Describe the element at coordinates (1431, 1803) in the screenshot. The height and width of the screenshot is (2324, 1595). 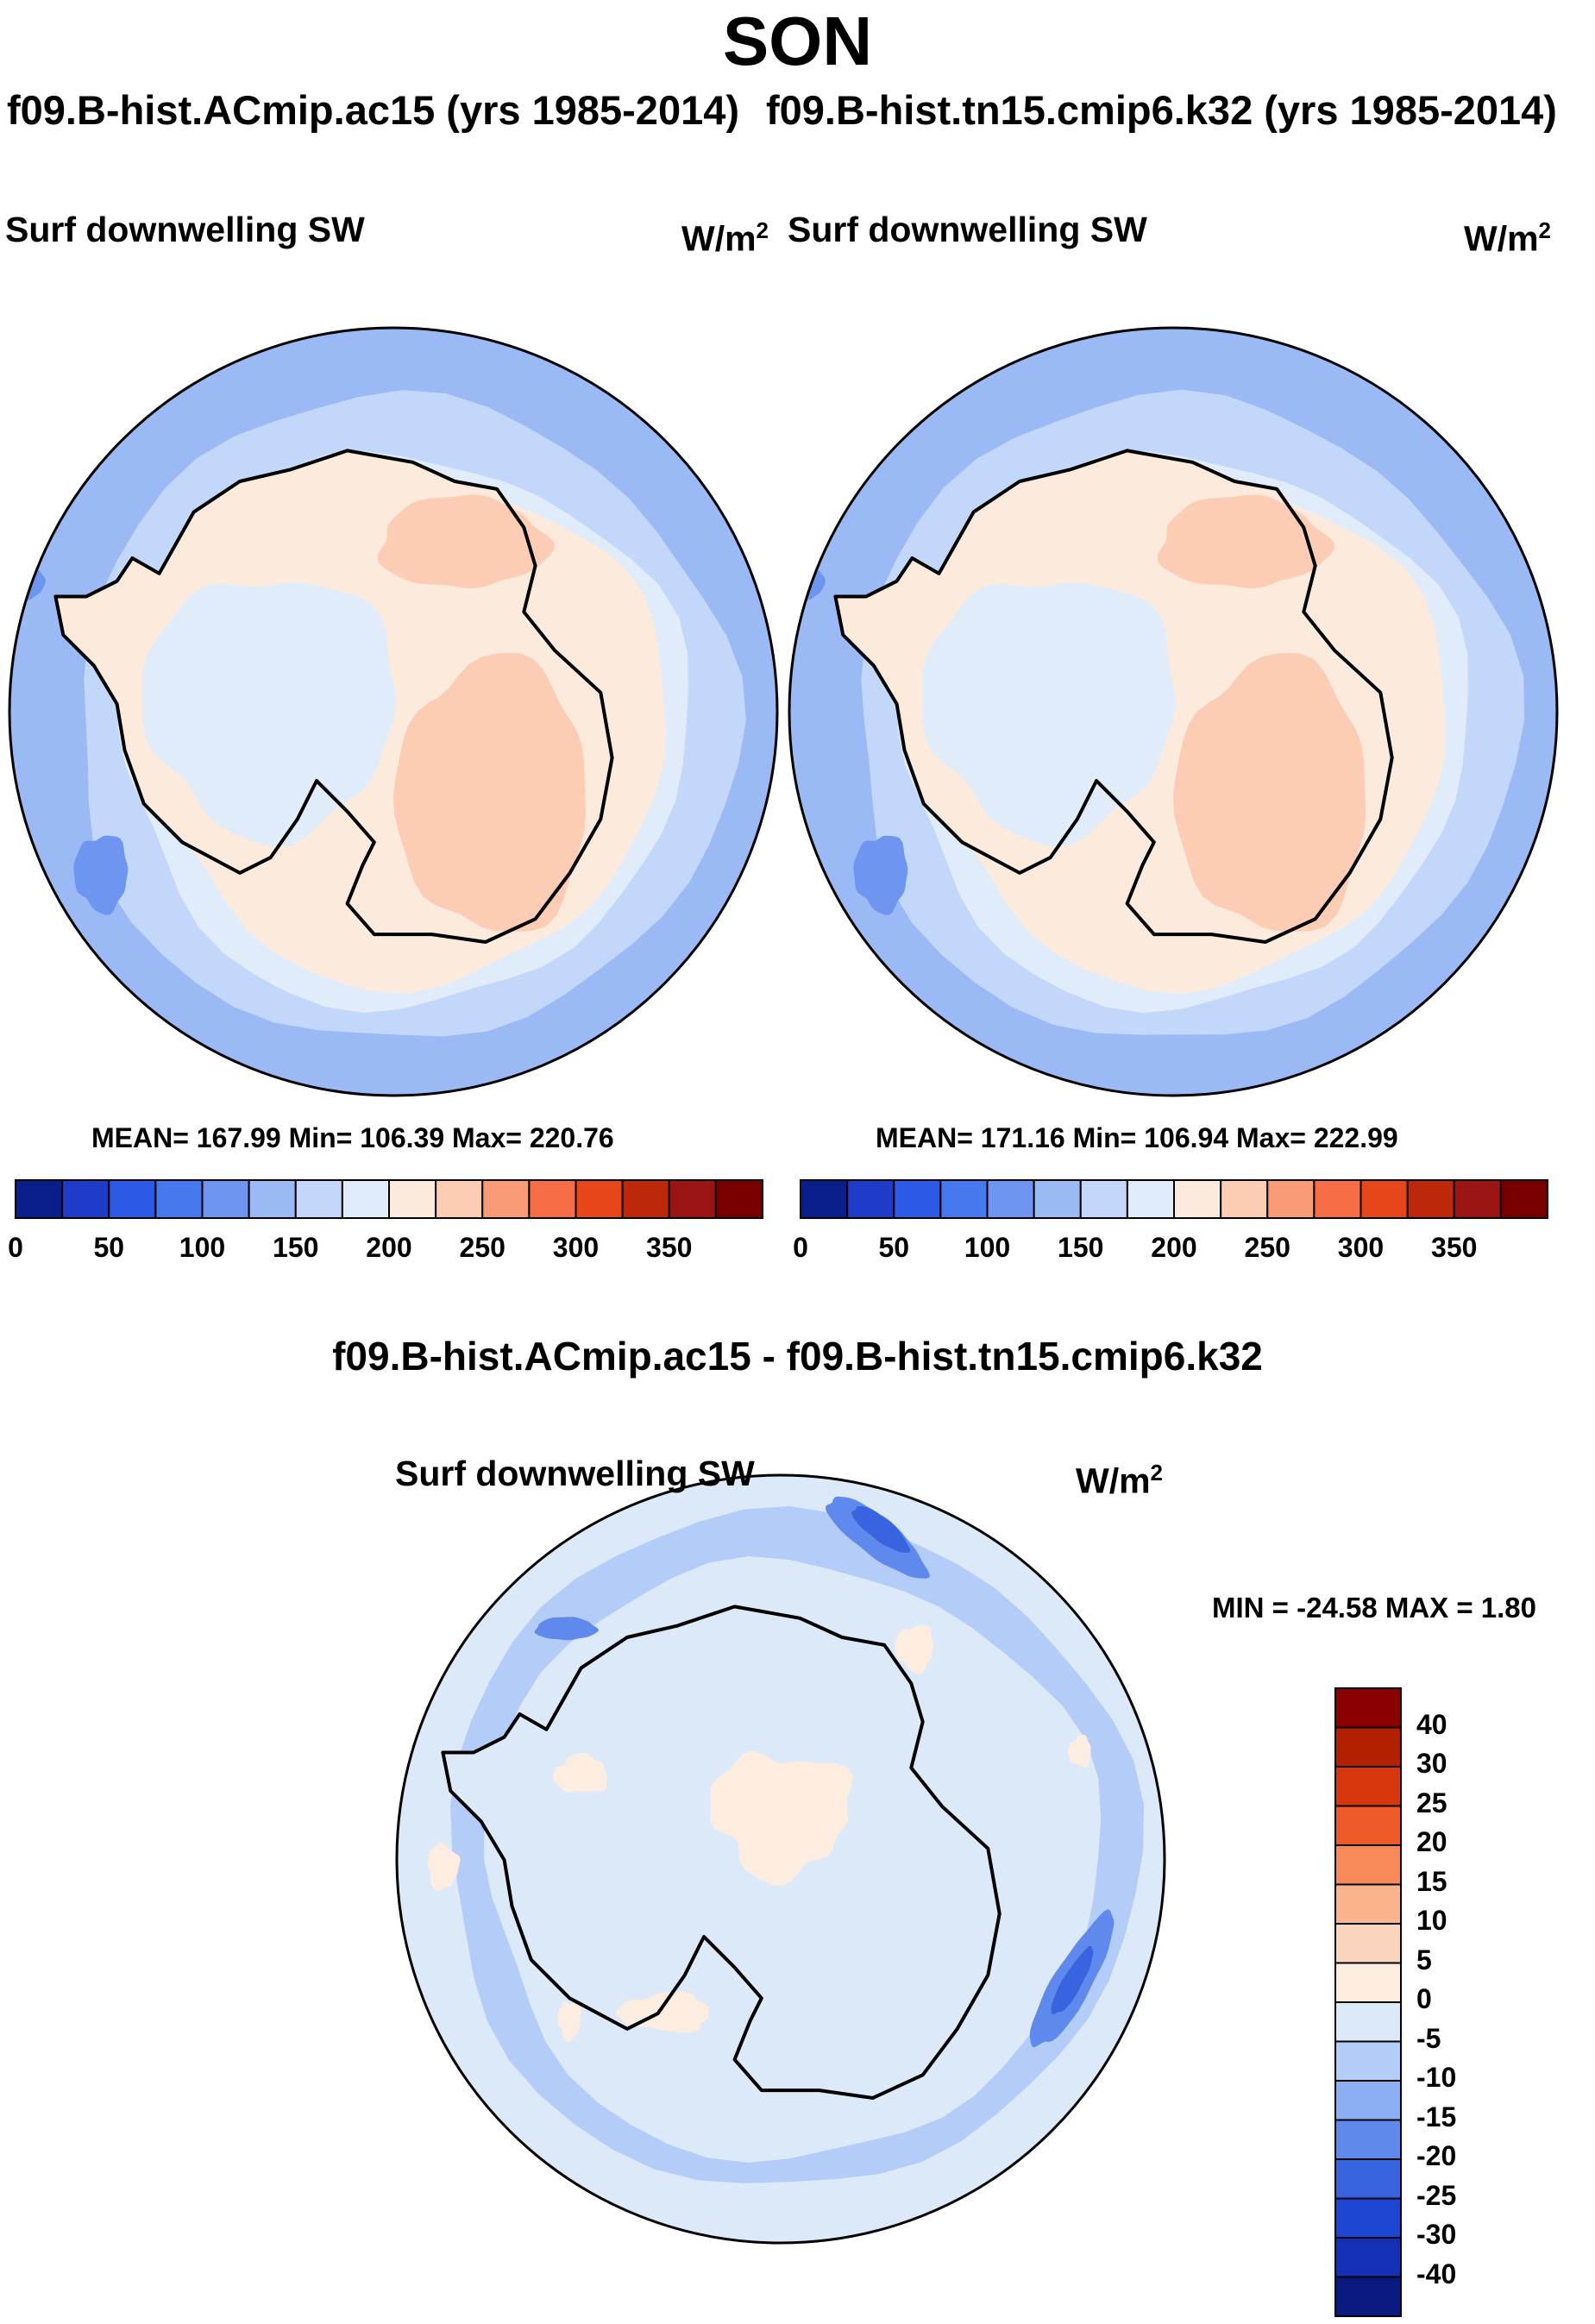
I see `colorbar-tick-label: 25` at that location.